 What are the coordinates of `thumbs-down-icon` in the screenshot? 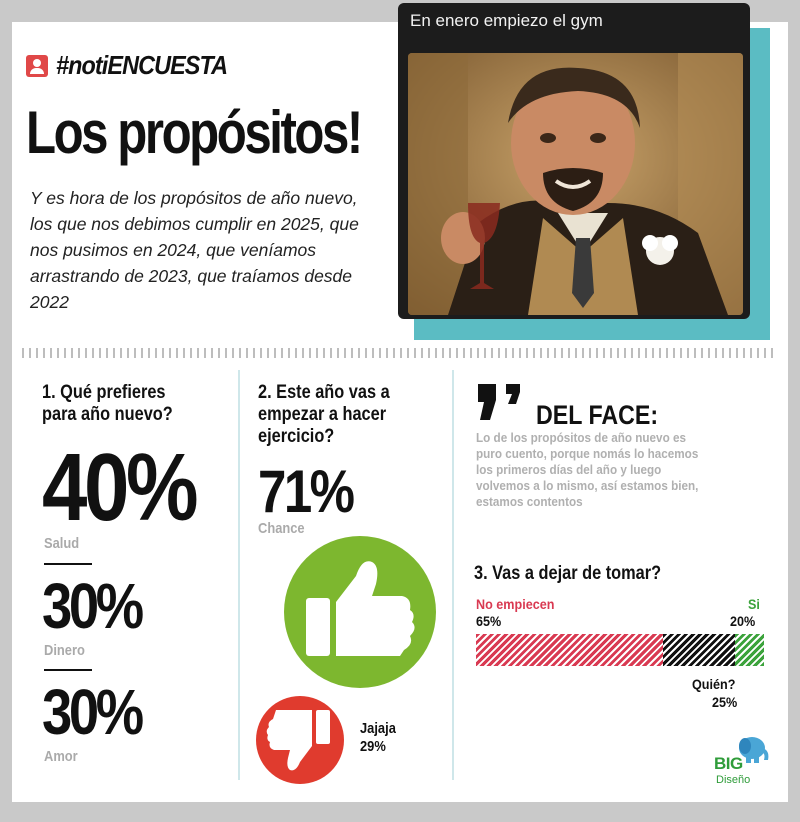 It's located at (298, 740).